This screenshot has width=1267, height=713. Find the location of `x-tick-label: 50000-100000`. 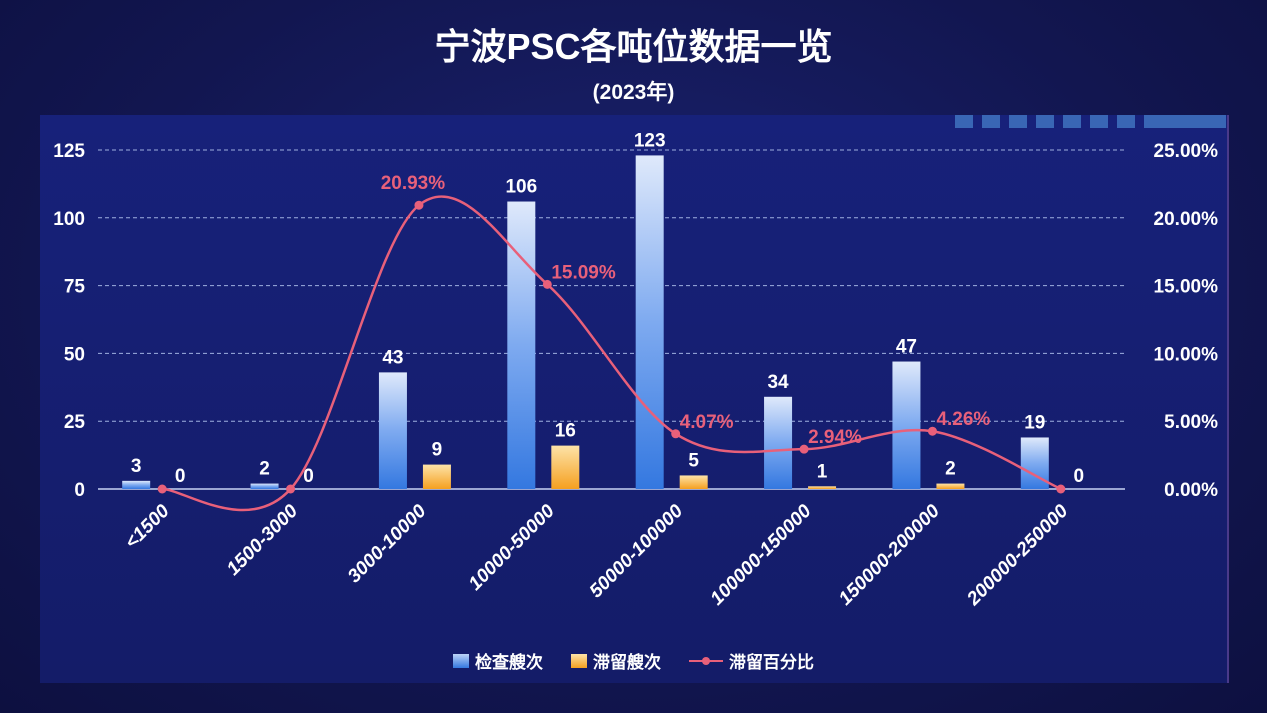

x-tick-label: 50000-100000 is located at coordinates (637, 551).